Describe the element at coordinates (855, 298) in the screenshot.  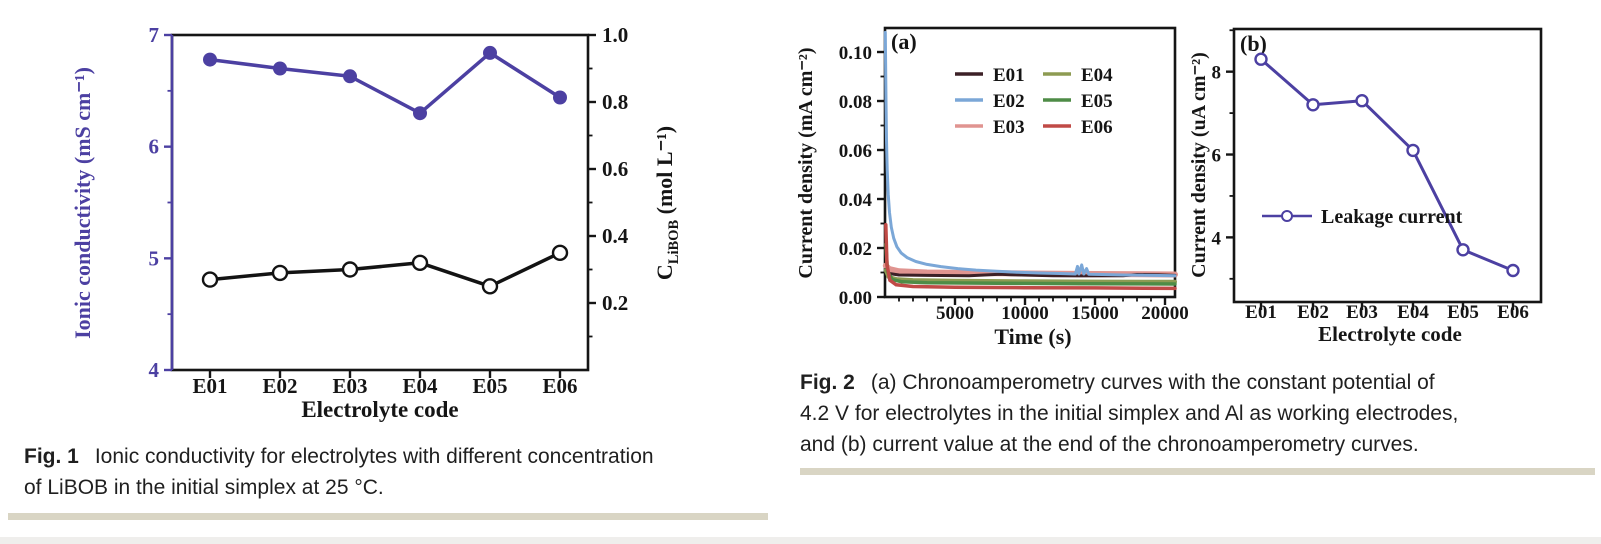
I see `y-tick-label: 0.00` at that location.